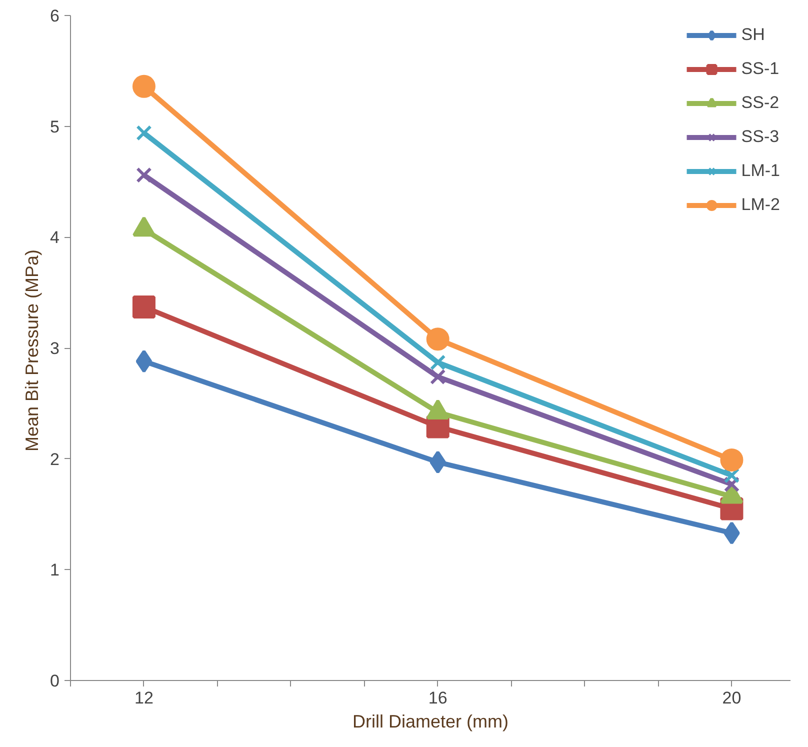 This screenshot has height=747, width=808. I want to click on x-axis-title: Drill Diameter (mm), so click(430, 722).